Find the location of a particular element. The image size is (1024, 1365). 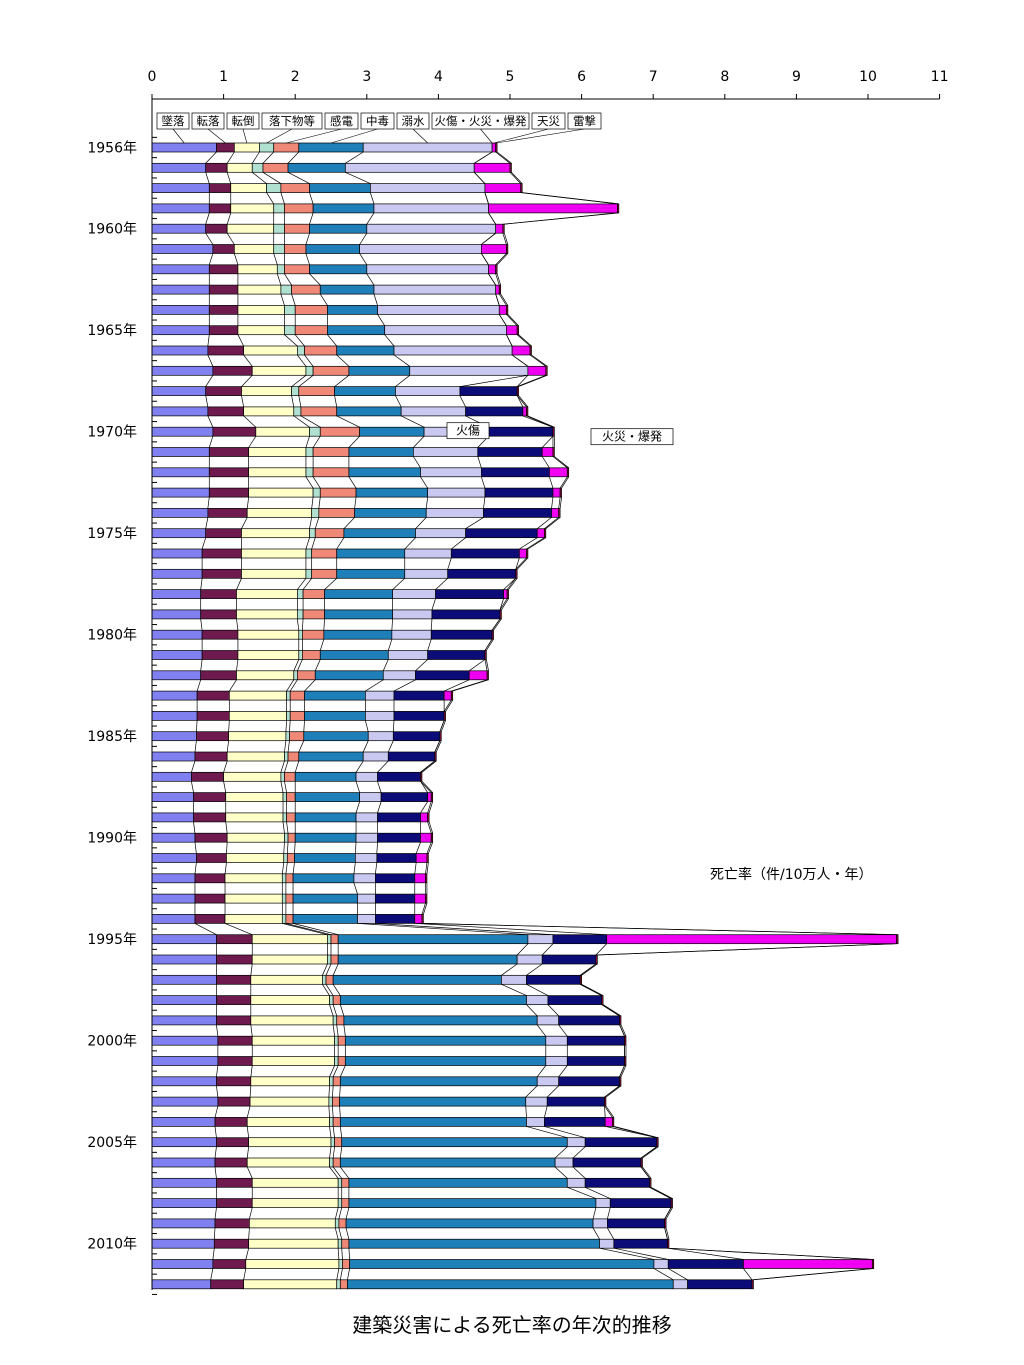

y-tick-label: 1985年 is located at coordinates (112, 737).